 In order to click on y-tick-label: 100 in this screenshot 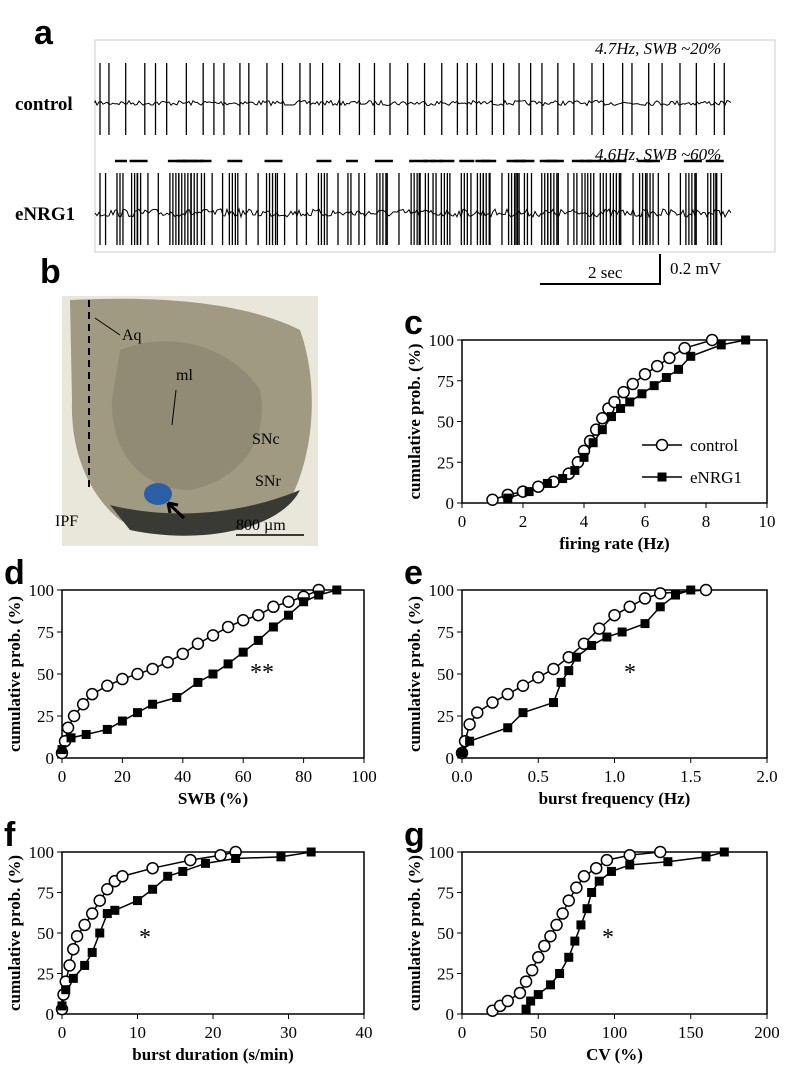, I will do `click(42, 852)`.